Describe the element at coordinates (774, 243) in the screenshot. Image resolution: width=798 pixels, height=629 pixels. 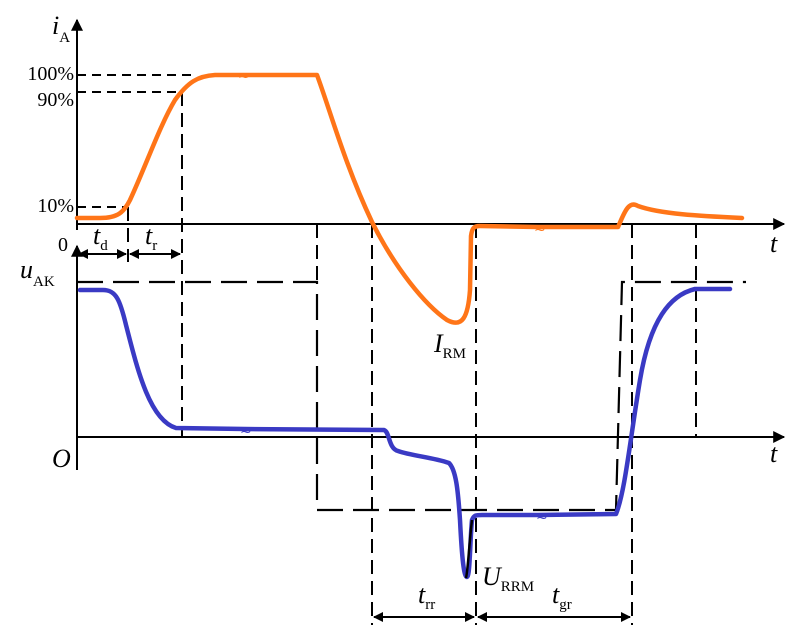
I see `current-time-axis-label: t` at that location.